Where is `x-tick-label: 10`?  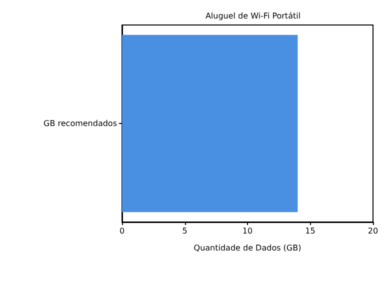 x-tick-label: 10 is located at coordinates (247, 231).